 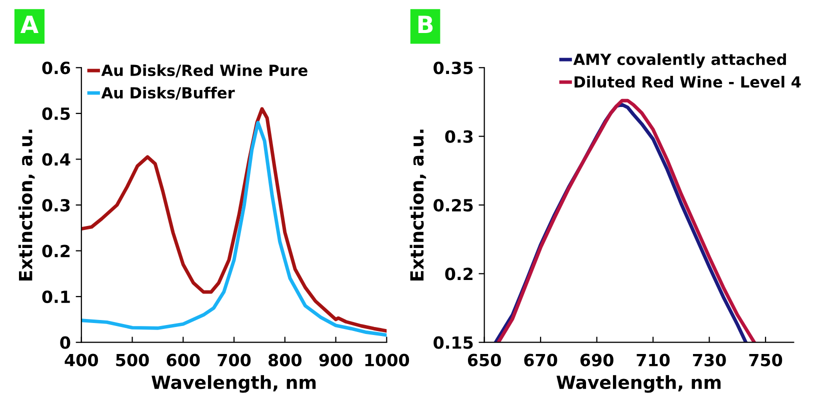 I want to click on legend-label: Au Disks/Red Wine Pure, so click(x=204, y=71).